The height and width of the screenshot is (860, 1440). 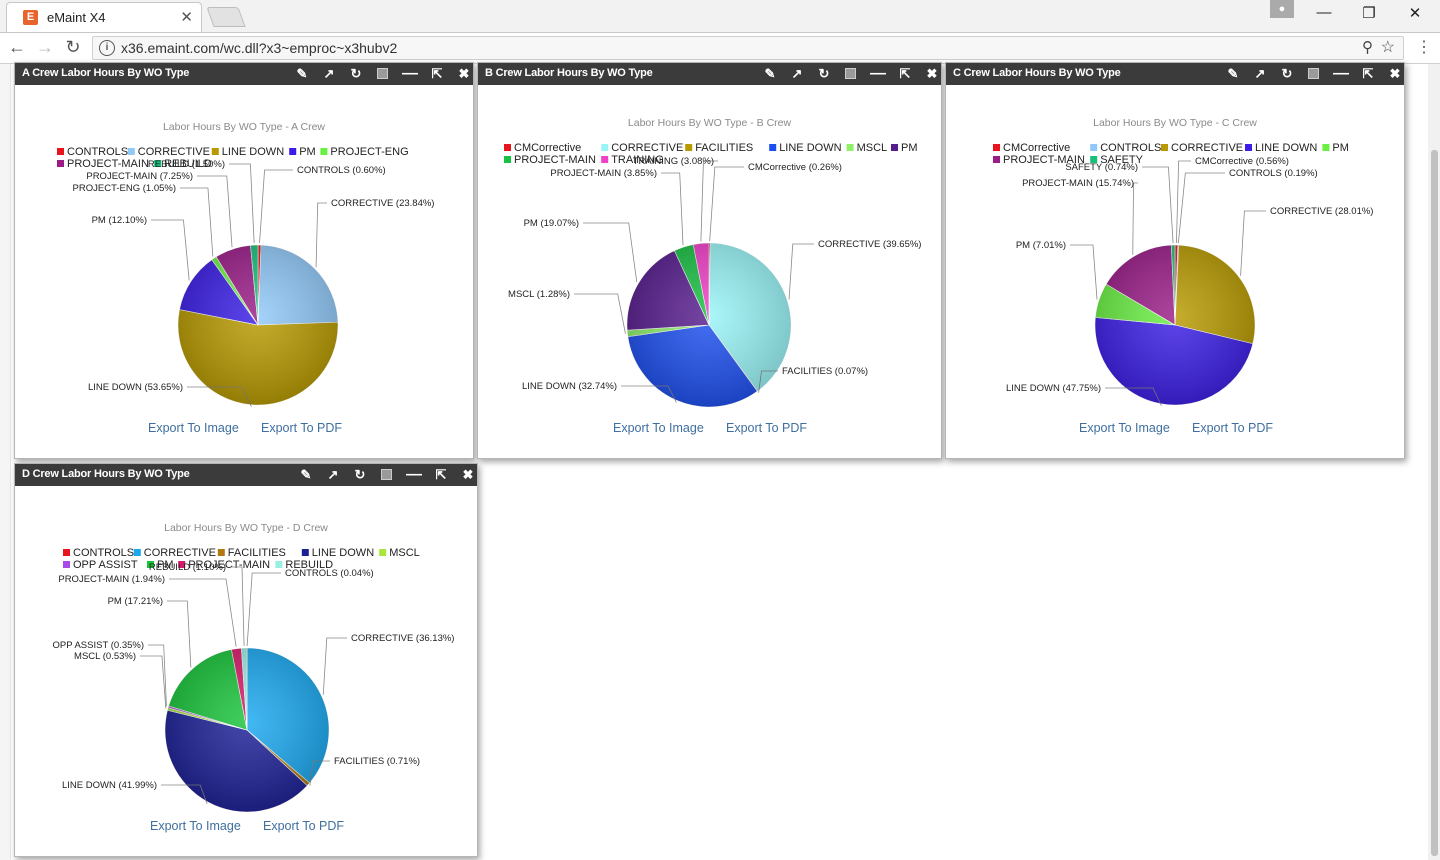 I want to click on page-scrollbar-thumb, so click(x=1434, y=503).